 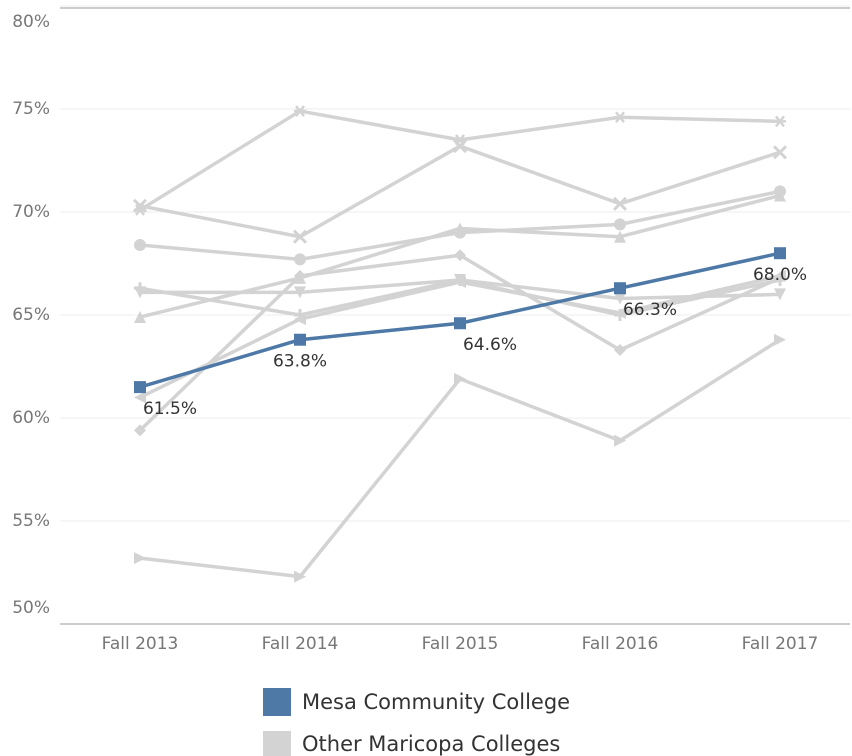 What do you see at coordinates (620, 644) in the screenshot?
I see `x-tick-label: Fall 2016` at bounding box center [620, 644].